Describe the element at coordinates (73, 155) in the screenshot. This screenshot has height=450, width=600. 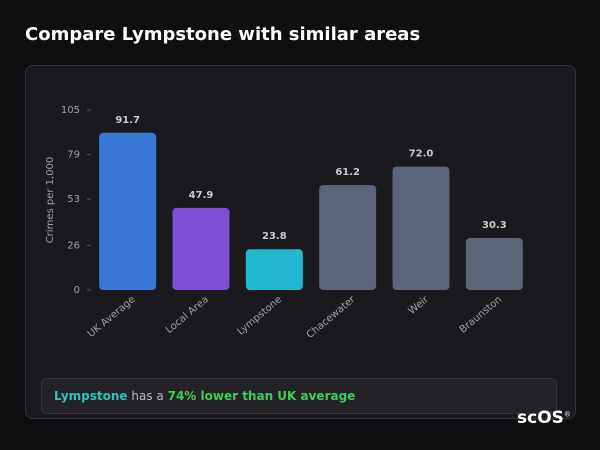
I see `y-tick-label: 79` at that location.